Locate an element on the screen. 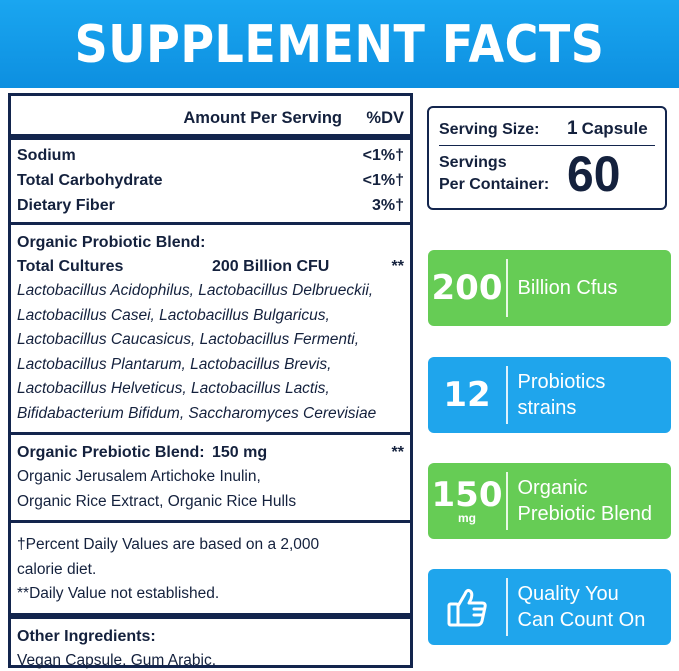  card-text-line: Billion Cfus is located at coordinates (567, 288).